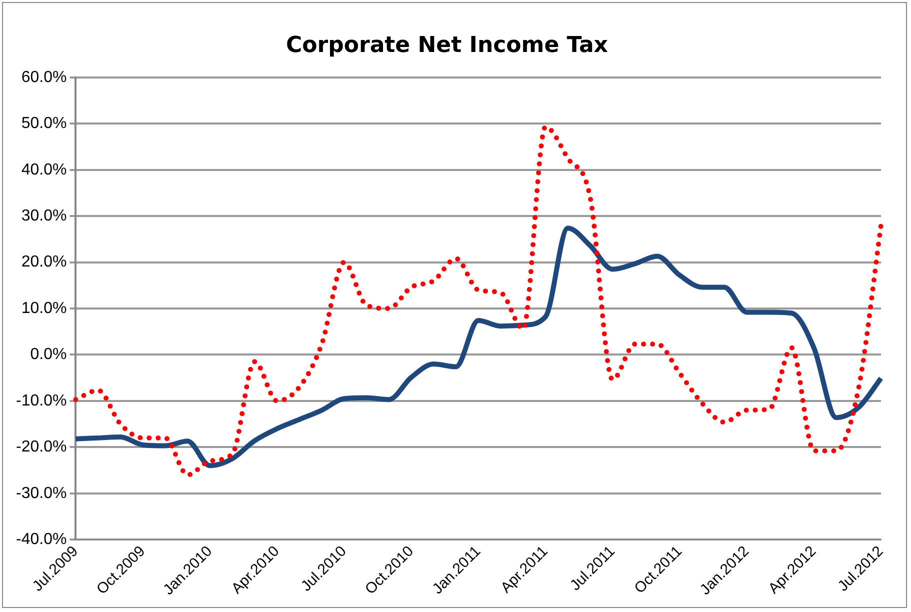 The height and width of the screenshot is (612, 911). What do you see at coordinates (48, 355) in the screenshot?
I see `y-tick-label: 0.0%` at bounding box center [48, 355].